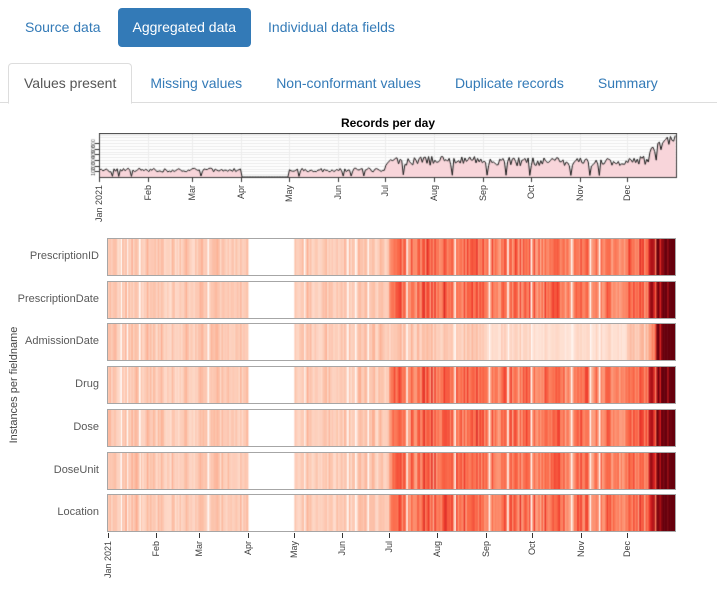 Image resolution: width=717 pixels, height=609 pixels. Describe the element at coordinates (58, 299) in the screenshot. I see `fieldname-row-label: PrescriptionDate` at that location.